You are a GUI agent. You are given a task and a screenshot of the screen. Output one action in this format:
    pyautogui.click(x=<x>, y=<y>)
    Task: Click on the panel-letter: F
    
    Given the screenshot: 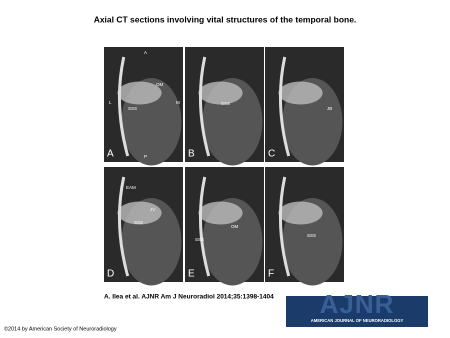 What is the action you would take?
    pyautogui.click(x=271, y=274)
    